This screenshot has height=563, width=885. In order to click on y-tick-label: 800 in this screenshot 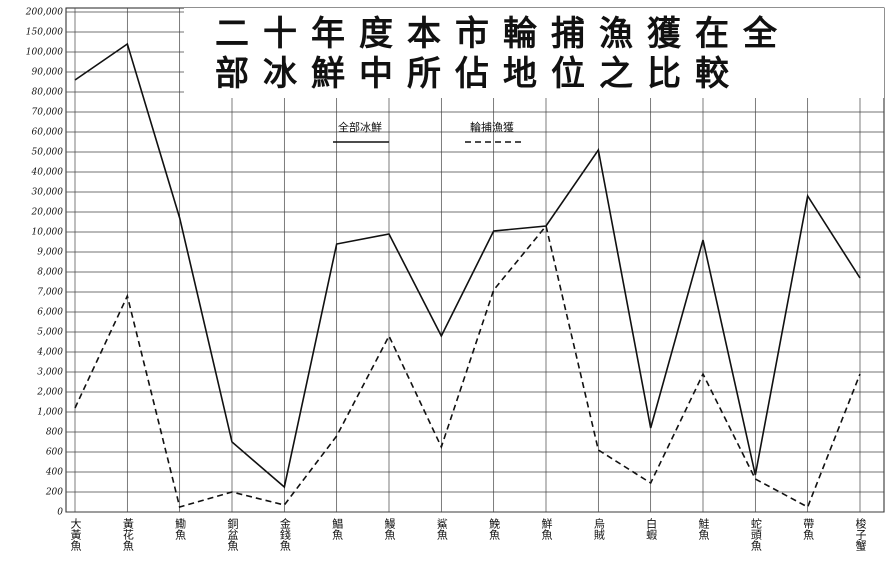, I will do `click(54, 433)`.